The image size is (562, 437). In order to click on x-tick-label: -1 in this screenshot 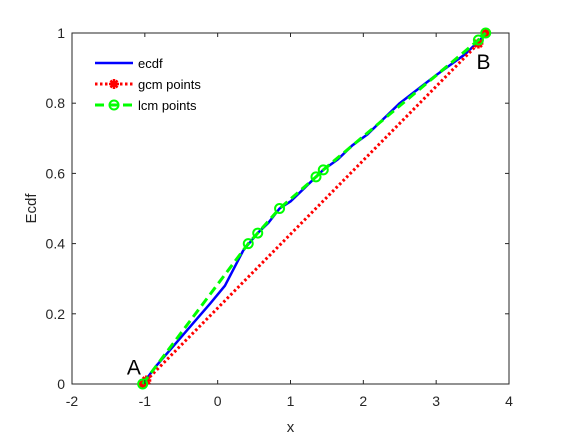, I will do `click(145, 401)`.